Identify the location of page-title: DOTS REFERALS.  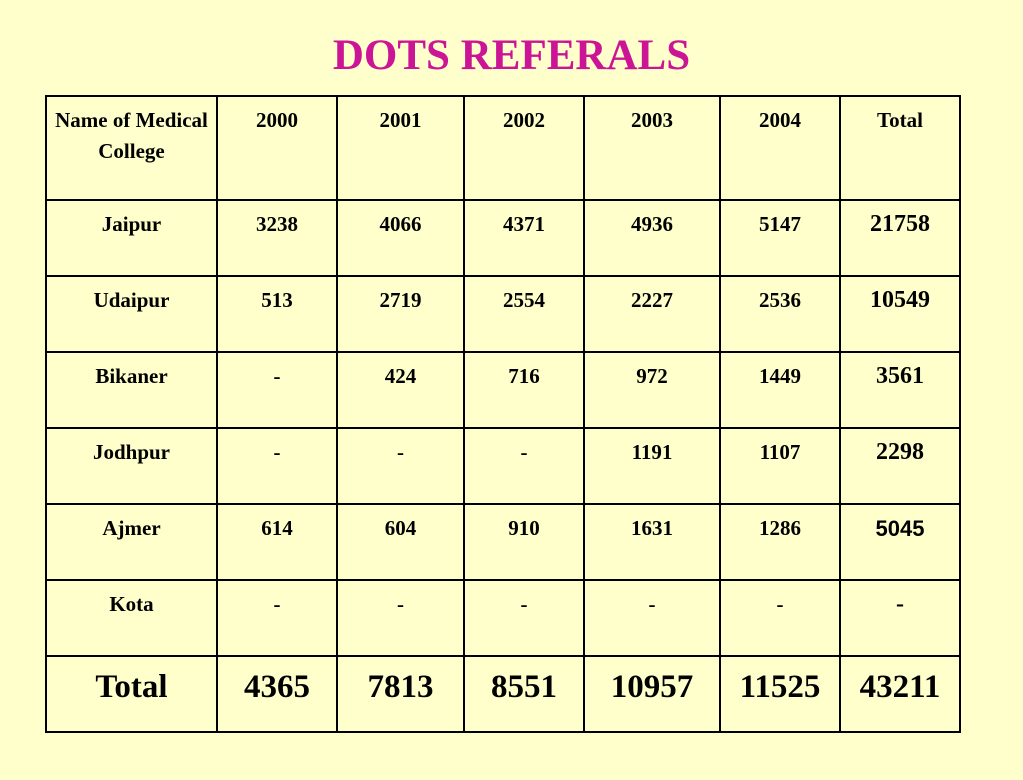
(511, 55).